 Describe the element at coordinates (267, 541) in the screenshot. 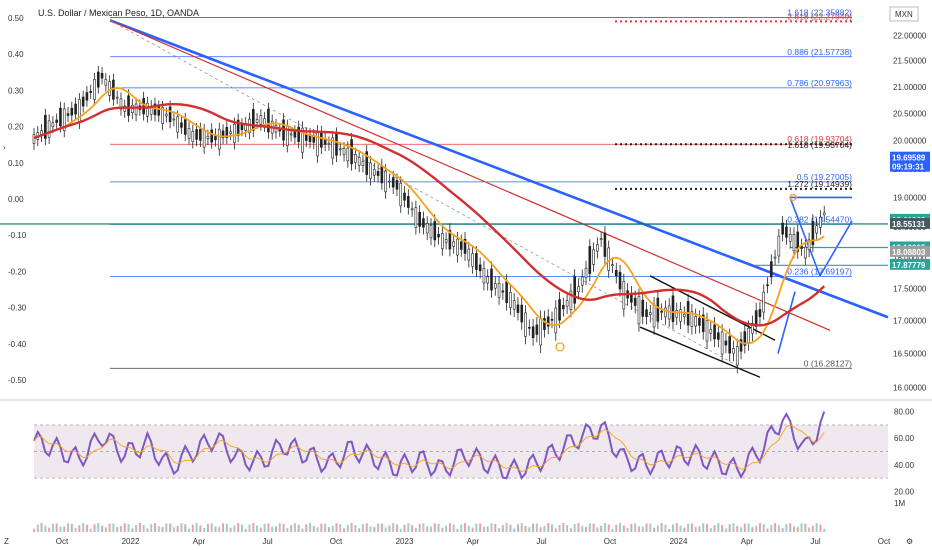

I see `time-axis-label: Jul` at that location.